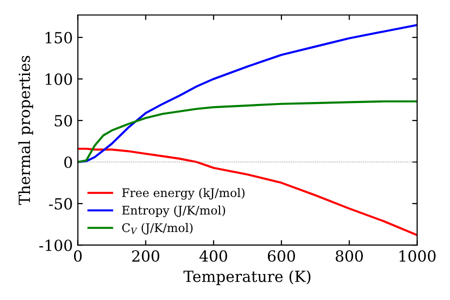 This screenshot has width=450, height=300. What do you see at coordinates (174, 212) in the screenshot?
I see `legend-label: Entropy (J/K/mol)` at bounding box center [174, 212].